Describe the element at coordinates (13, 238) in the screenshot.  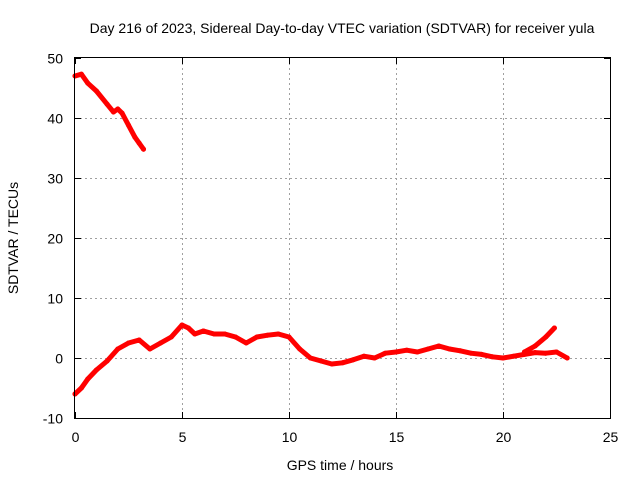
I see `y-axis-label: SDTVAR / TECUs` at that location.